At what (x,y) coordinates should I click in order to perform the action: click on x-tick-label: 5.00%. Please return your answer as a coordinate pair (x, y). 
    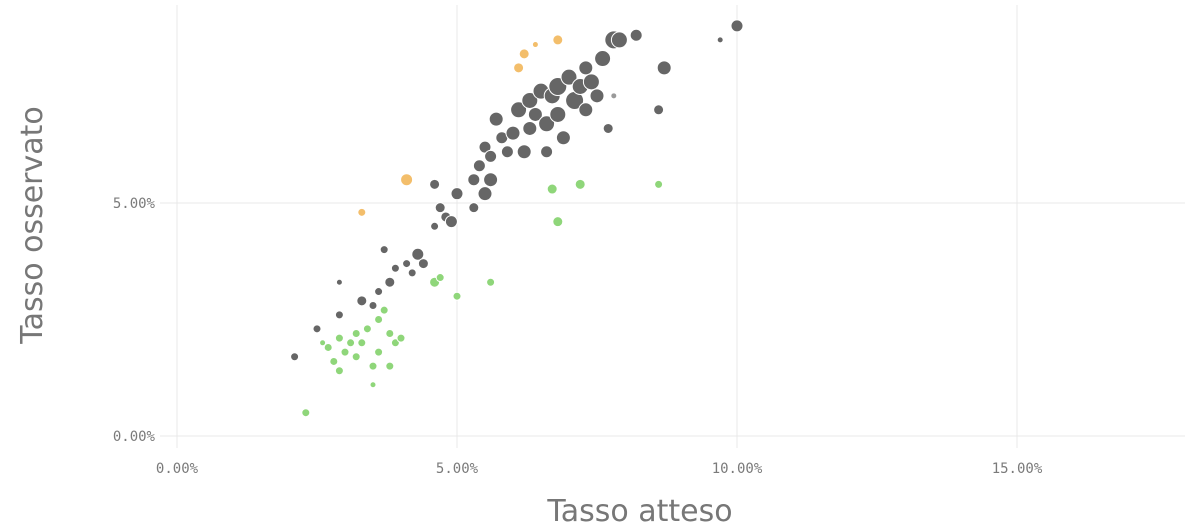
    Looking at the image, I should click on (457, 469).